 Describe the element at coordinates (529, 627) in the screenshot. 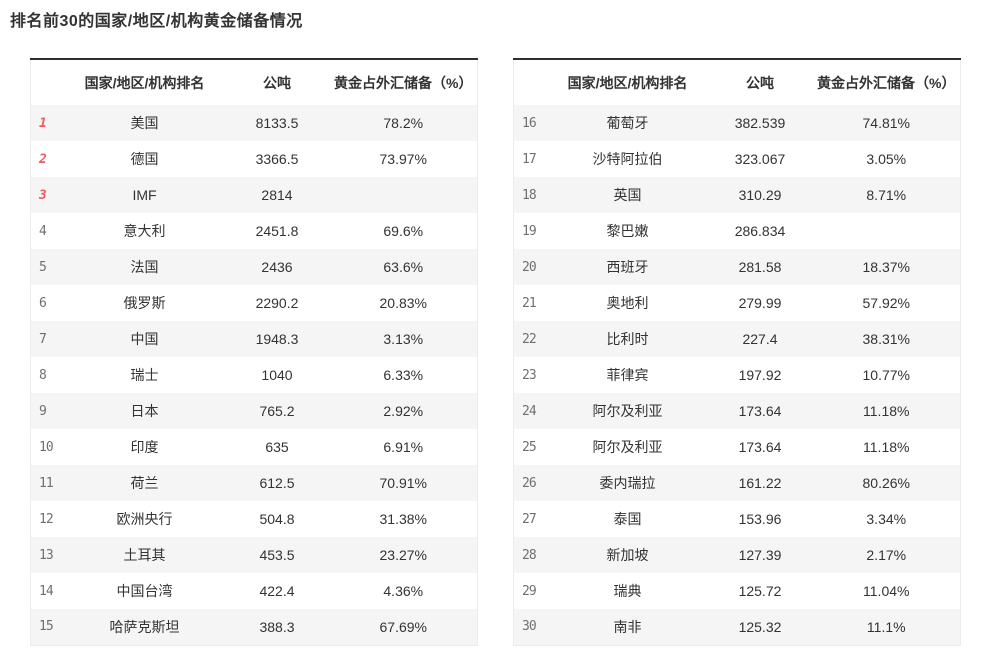

I see `rank-cell: 30` at that location.